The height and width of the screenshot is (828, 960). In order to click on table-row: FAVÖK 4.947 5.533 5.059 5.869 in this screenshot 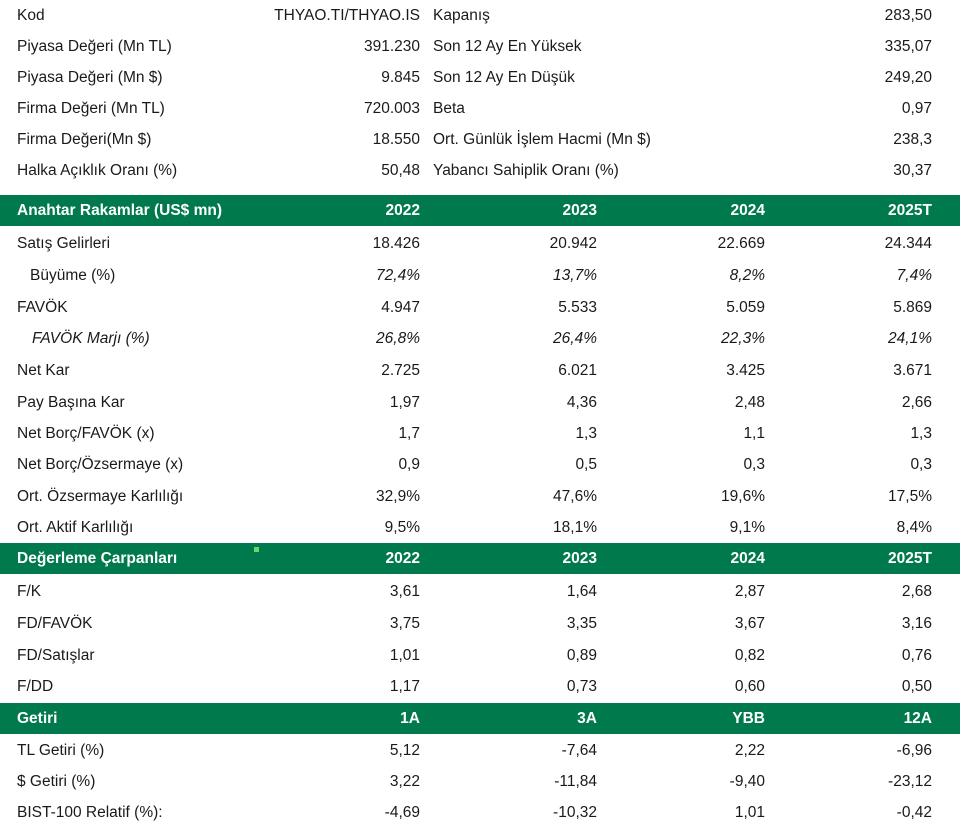, I will do `click(480, 307)`.